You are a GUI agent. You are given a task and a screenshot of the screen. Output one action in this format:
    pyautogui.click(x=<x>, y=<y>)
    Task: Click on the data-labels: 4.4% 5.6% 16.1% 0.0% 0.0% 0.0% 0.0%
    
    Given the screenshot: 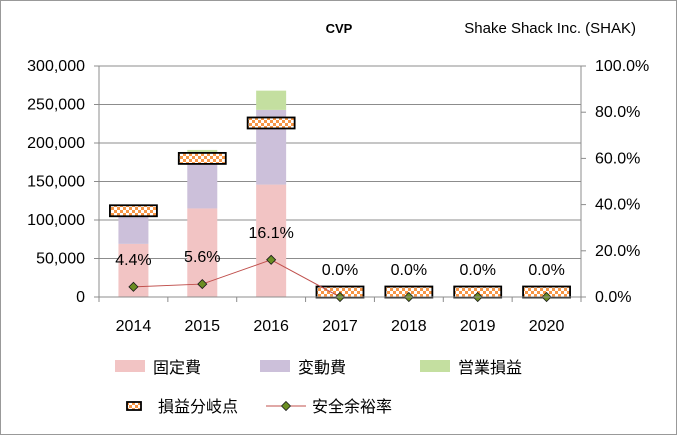 What is the action you would take?
    pyautogui.click(x=340, y=252)
    